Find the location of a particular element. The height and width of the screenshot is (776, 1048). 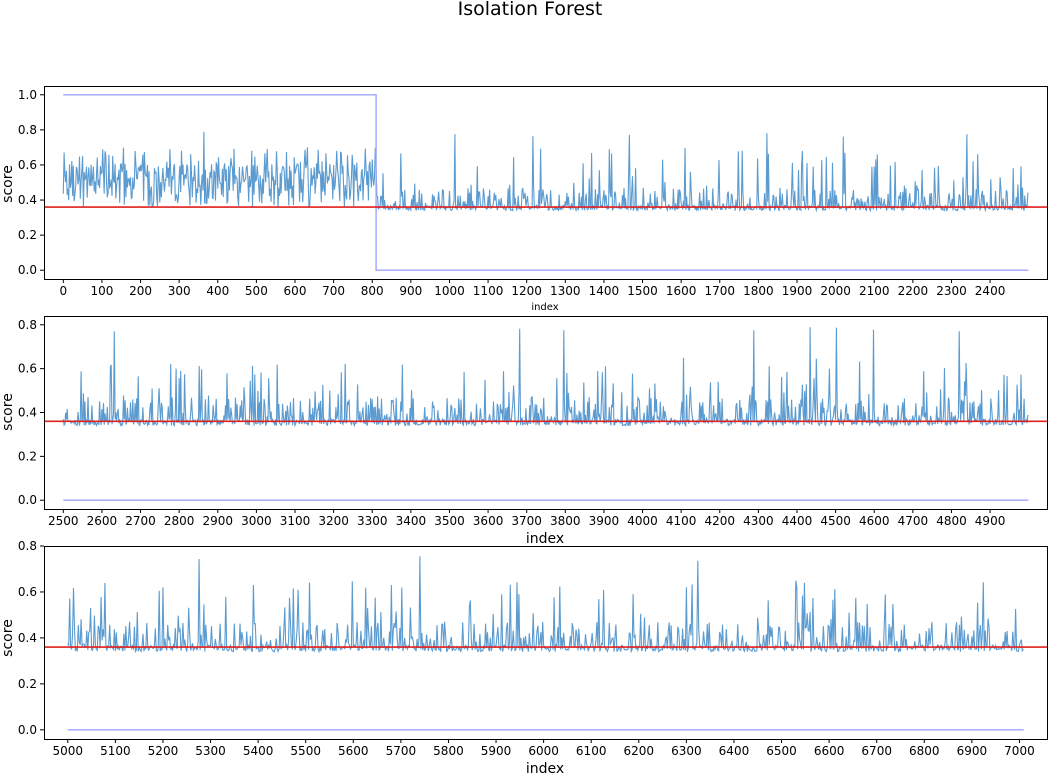

x-tick-label-1: 500 is located at coordinates (256, 291).